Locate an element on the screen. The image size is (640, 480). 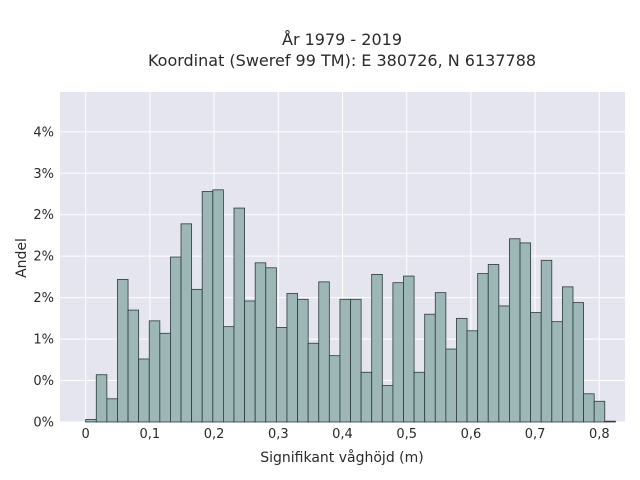
x-tick-label: 0,1 is located at coordinates (150, 434).